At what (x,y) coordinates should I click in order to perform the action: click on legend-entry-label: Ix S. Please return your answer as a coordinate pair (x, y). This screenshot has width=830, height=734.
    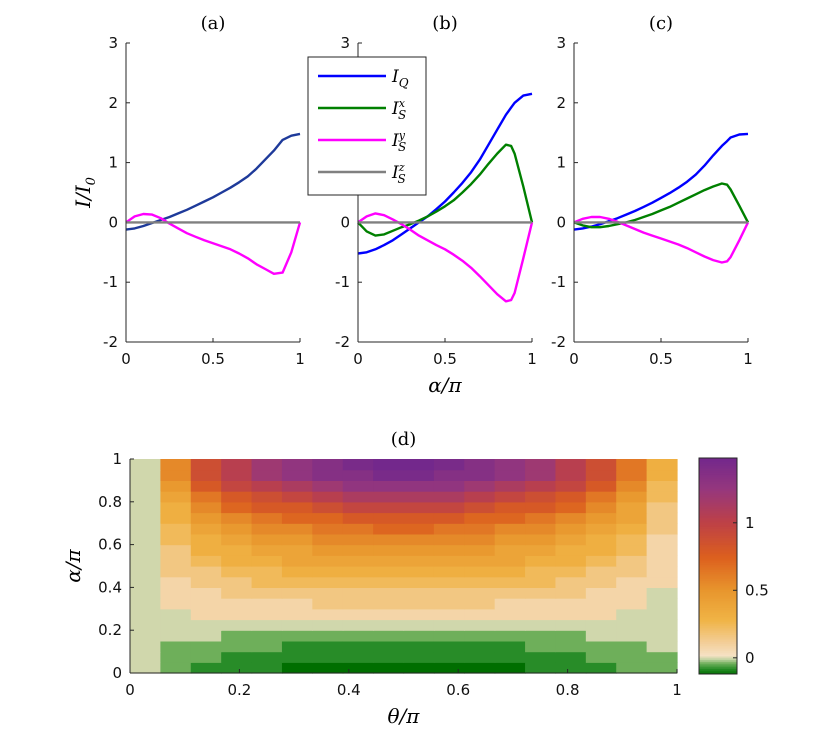
    Looking at the image, I should click on (398, 109).